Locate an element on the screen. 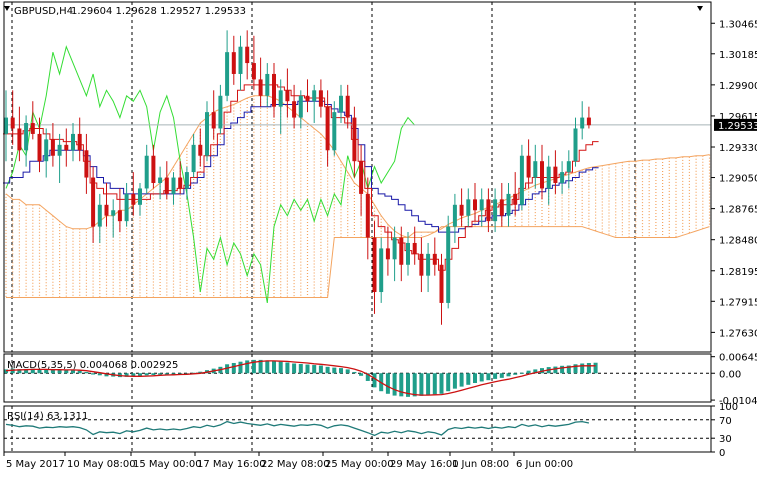  price-tick-label: 1.29330 is located at coordinates (738, 148).